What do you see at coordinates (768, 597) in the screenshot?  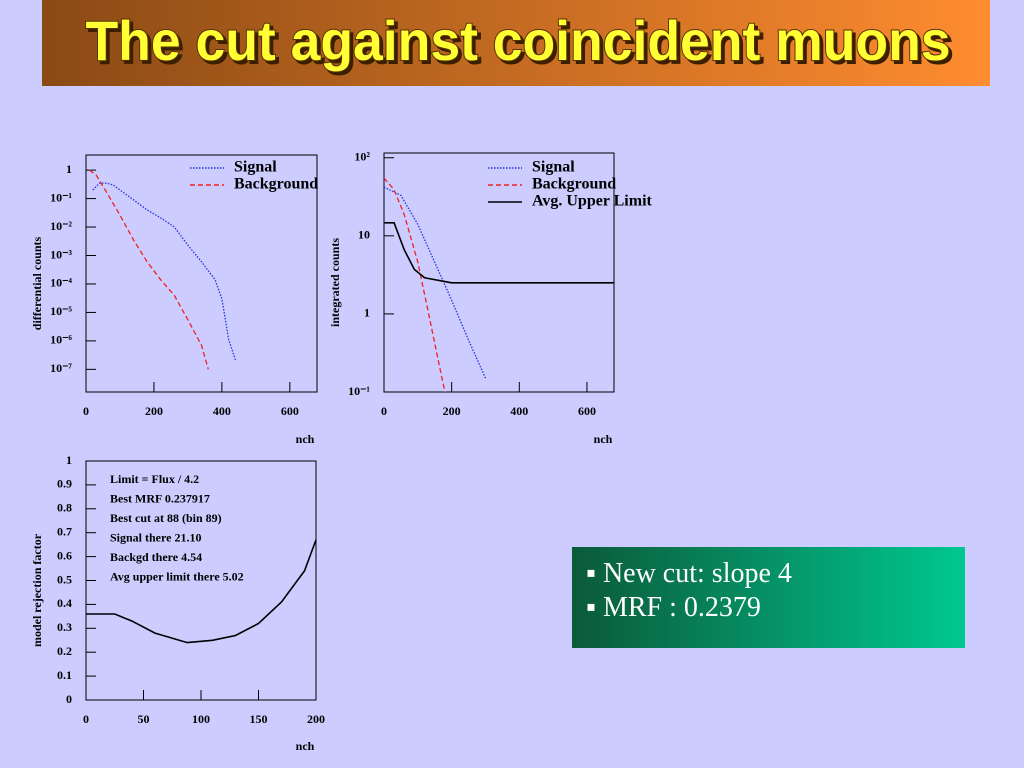 I see `bullet-box: ▪ New cut: slope 4 ▪ MRF : 0.2379` at bounding box center [768, 597].